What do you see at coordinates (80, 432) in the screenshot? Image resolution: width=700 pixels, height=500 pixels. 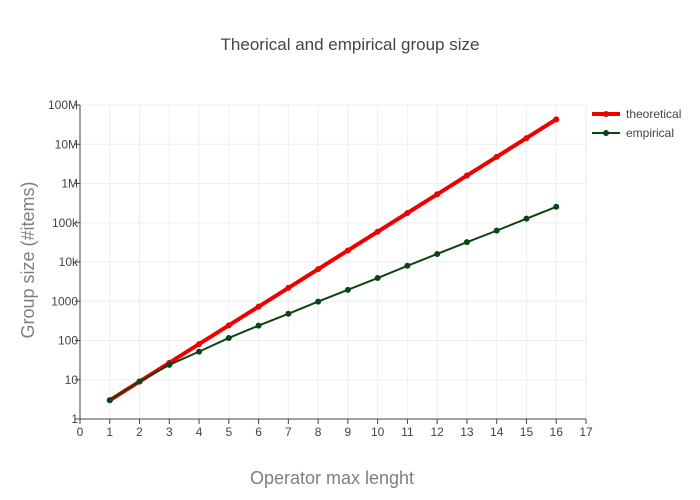 I see `x-tick-label: 0` at bounding box center [80, 432].